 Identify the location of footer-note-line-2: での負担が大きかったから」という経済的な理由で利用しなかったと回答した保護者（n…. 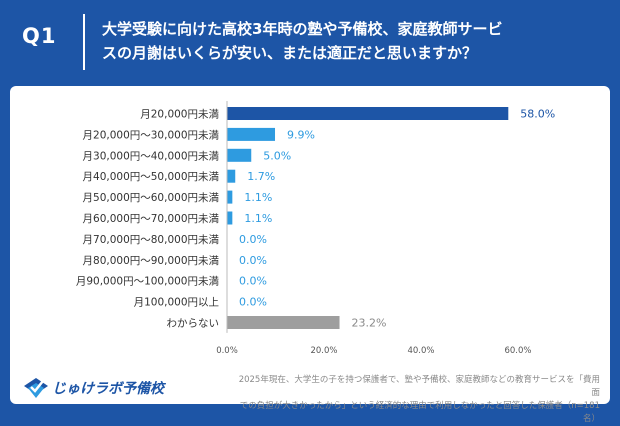
(419, 412).